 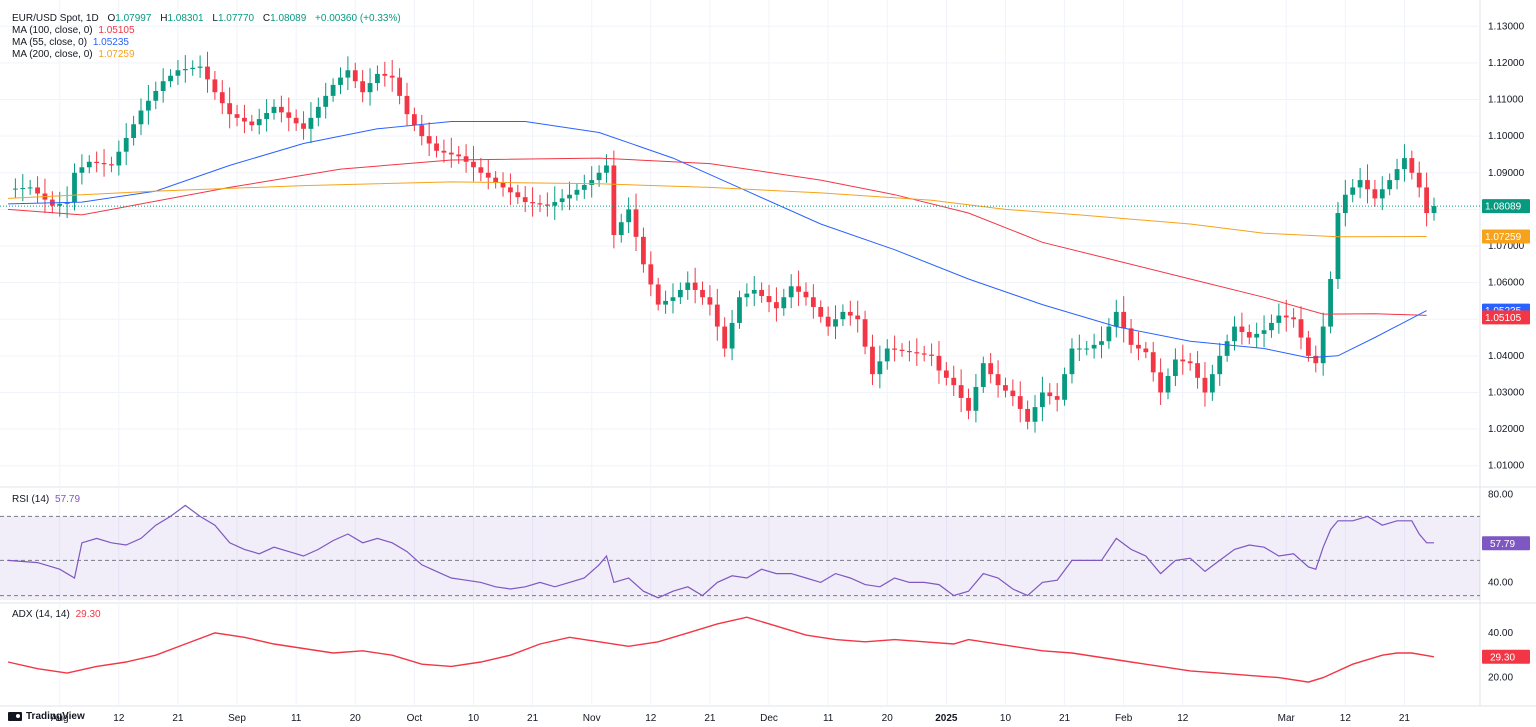 What do you see at coordinates (70, 42) in the screenshot?
I see `ma55-legend: MA (55, close, 0) 1.05235` at bounding box center [70, 42].